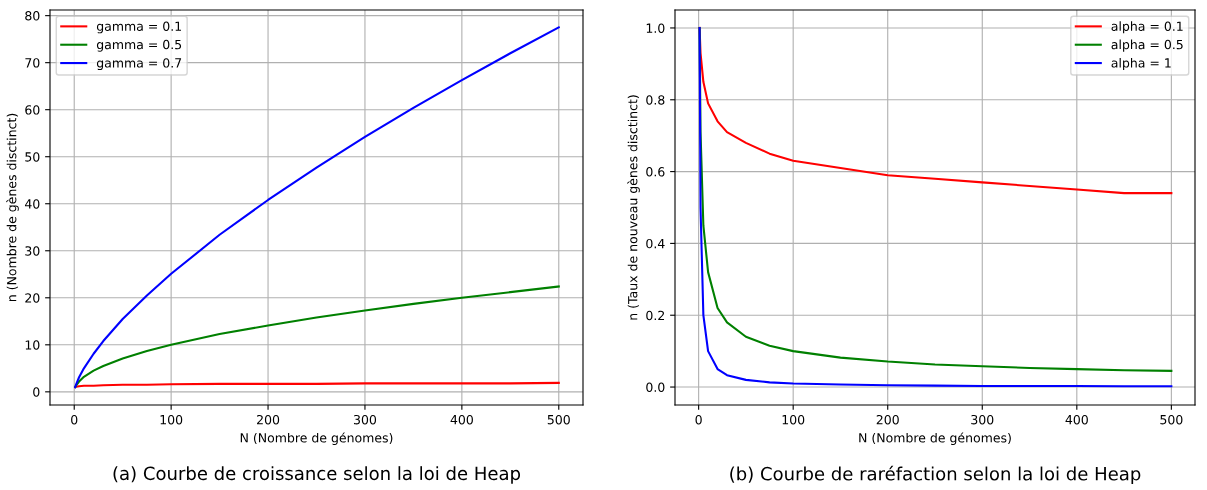 The width and height of the screenshot is (1207, 490). I want to click on y-tick-label: 0.6, so click(655, 172).